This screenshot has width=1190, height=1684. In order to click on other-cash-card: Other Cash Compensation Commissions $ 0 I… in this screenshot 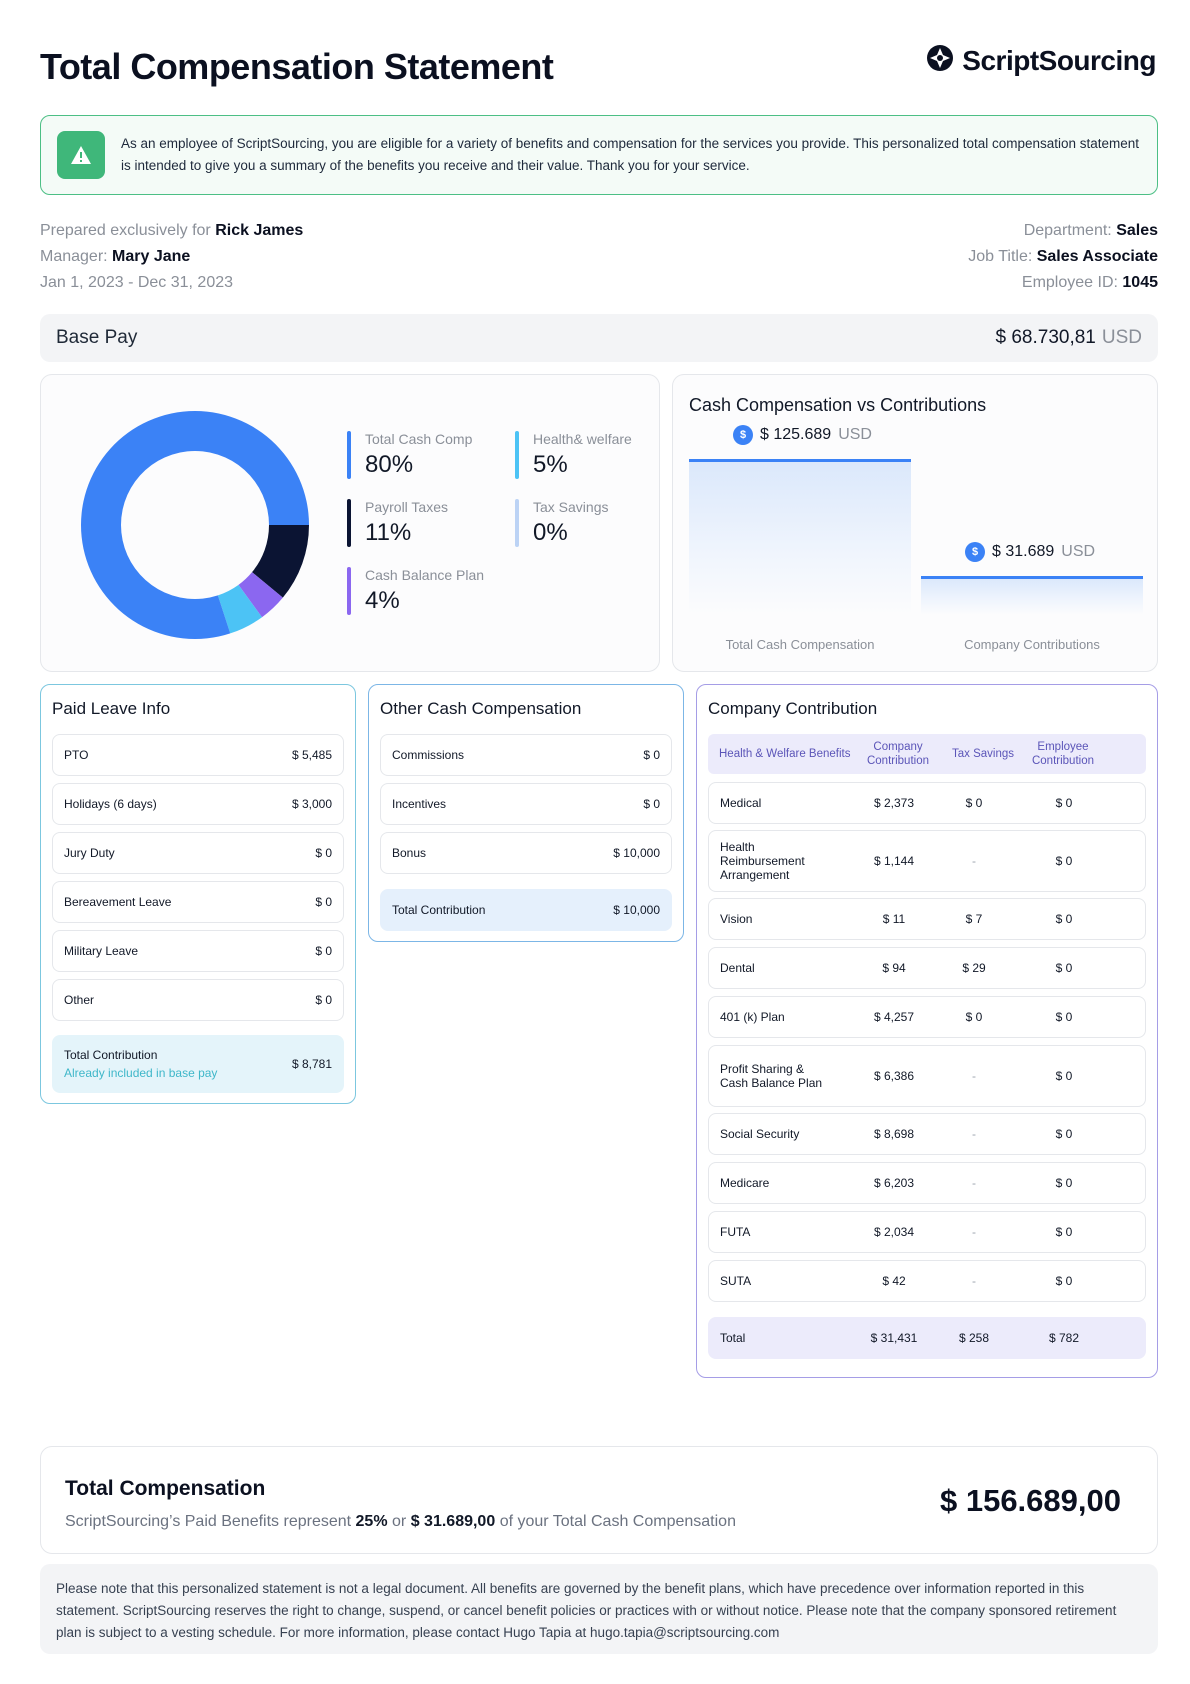, I will do `click(526, 813)`.